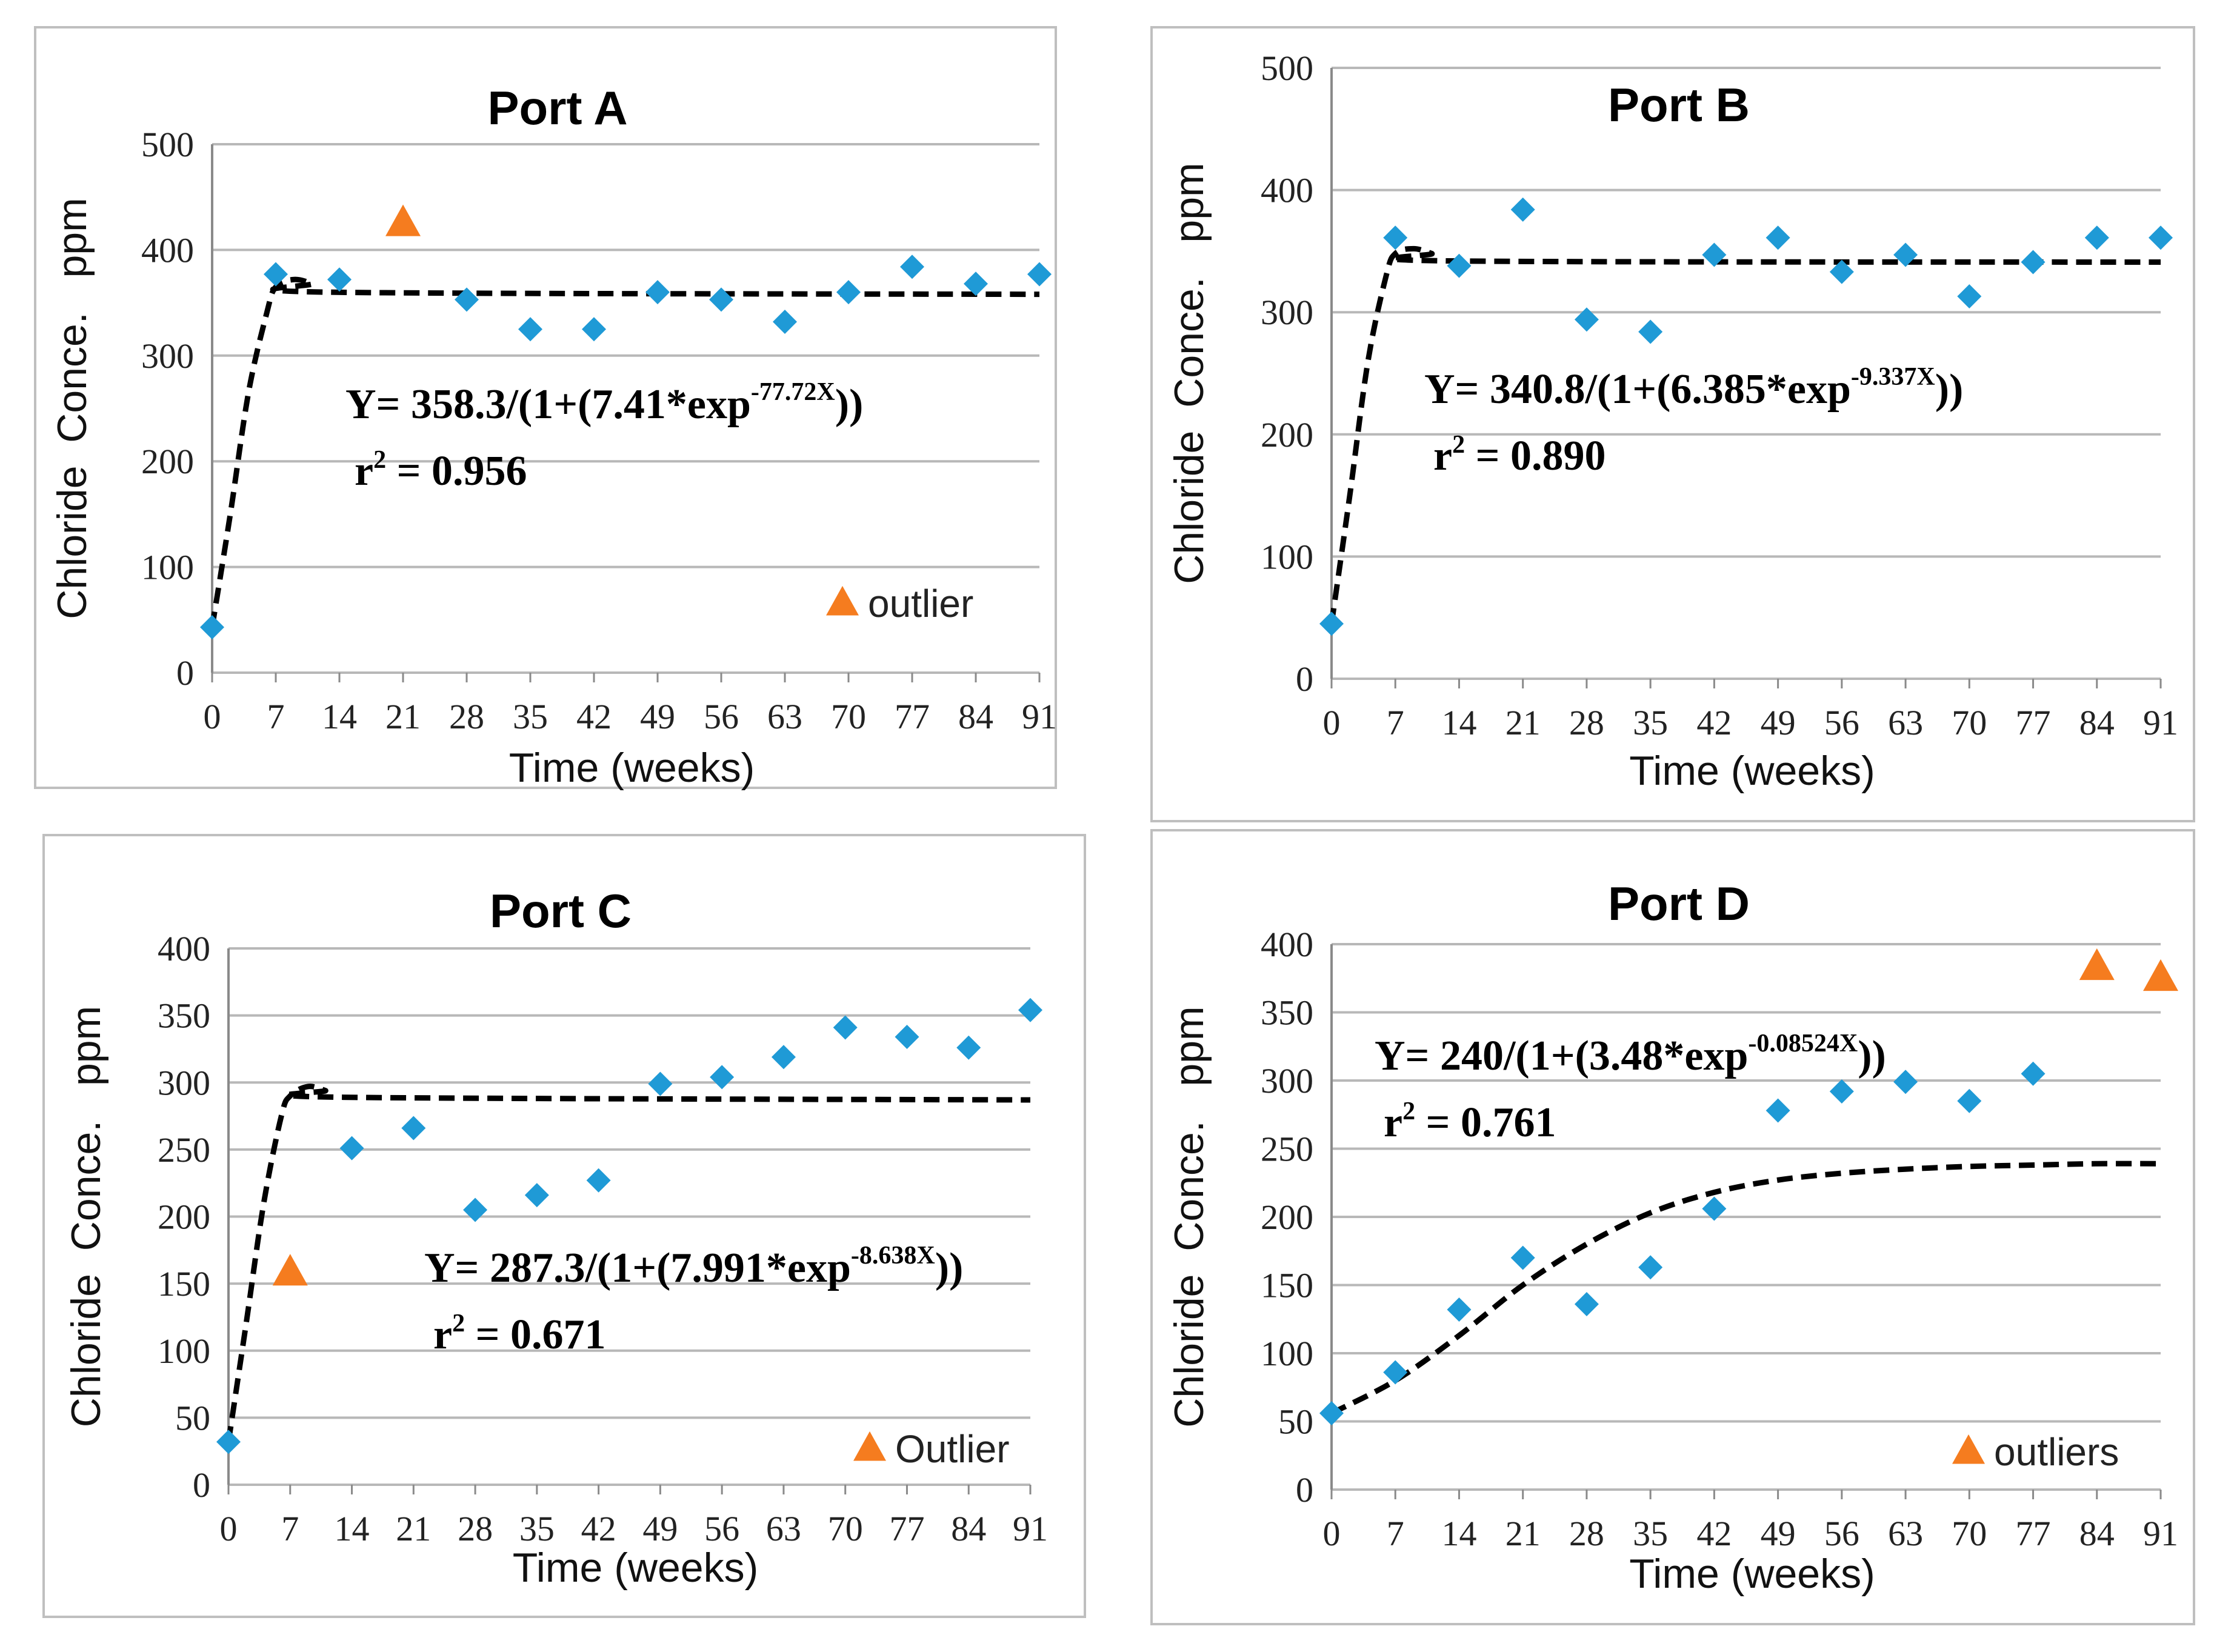 The width and height of the screenshot is (2234, 1652). Describe the element at coordinates (1535, 456) in the screenshot. I see `r-squared-value: = 0.890` at that location.